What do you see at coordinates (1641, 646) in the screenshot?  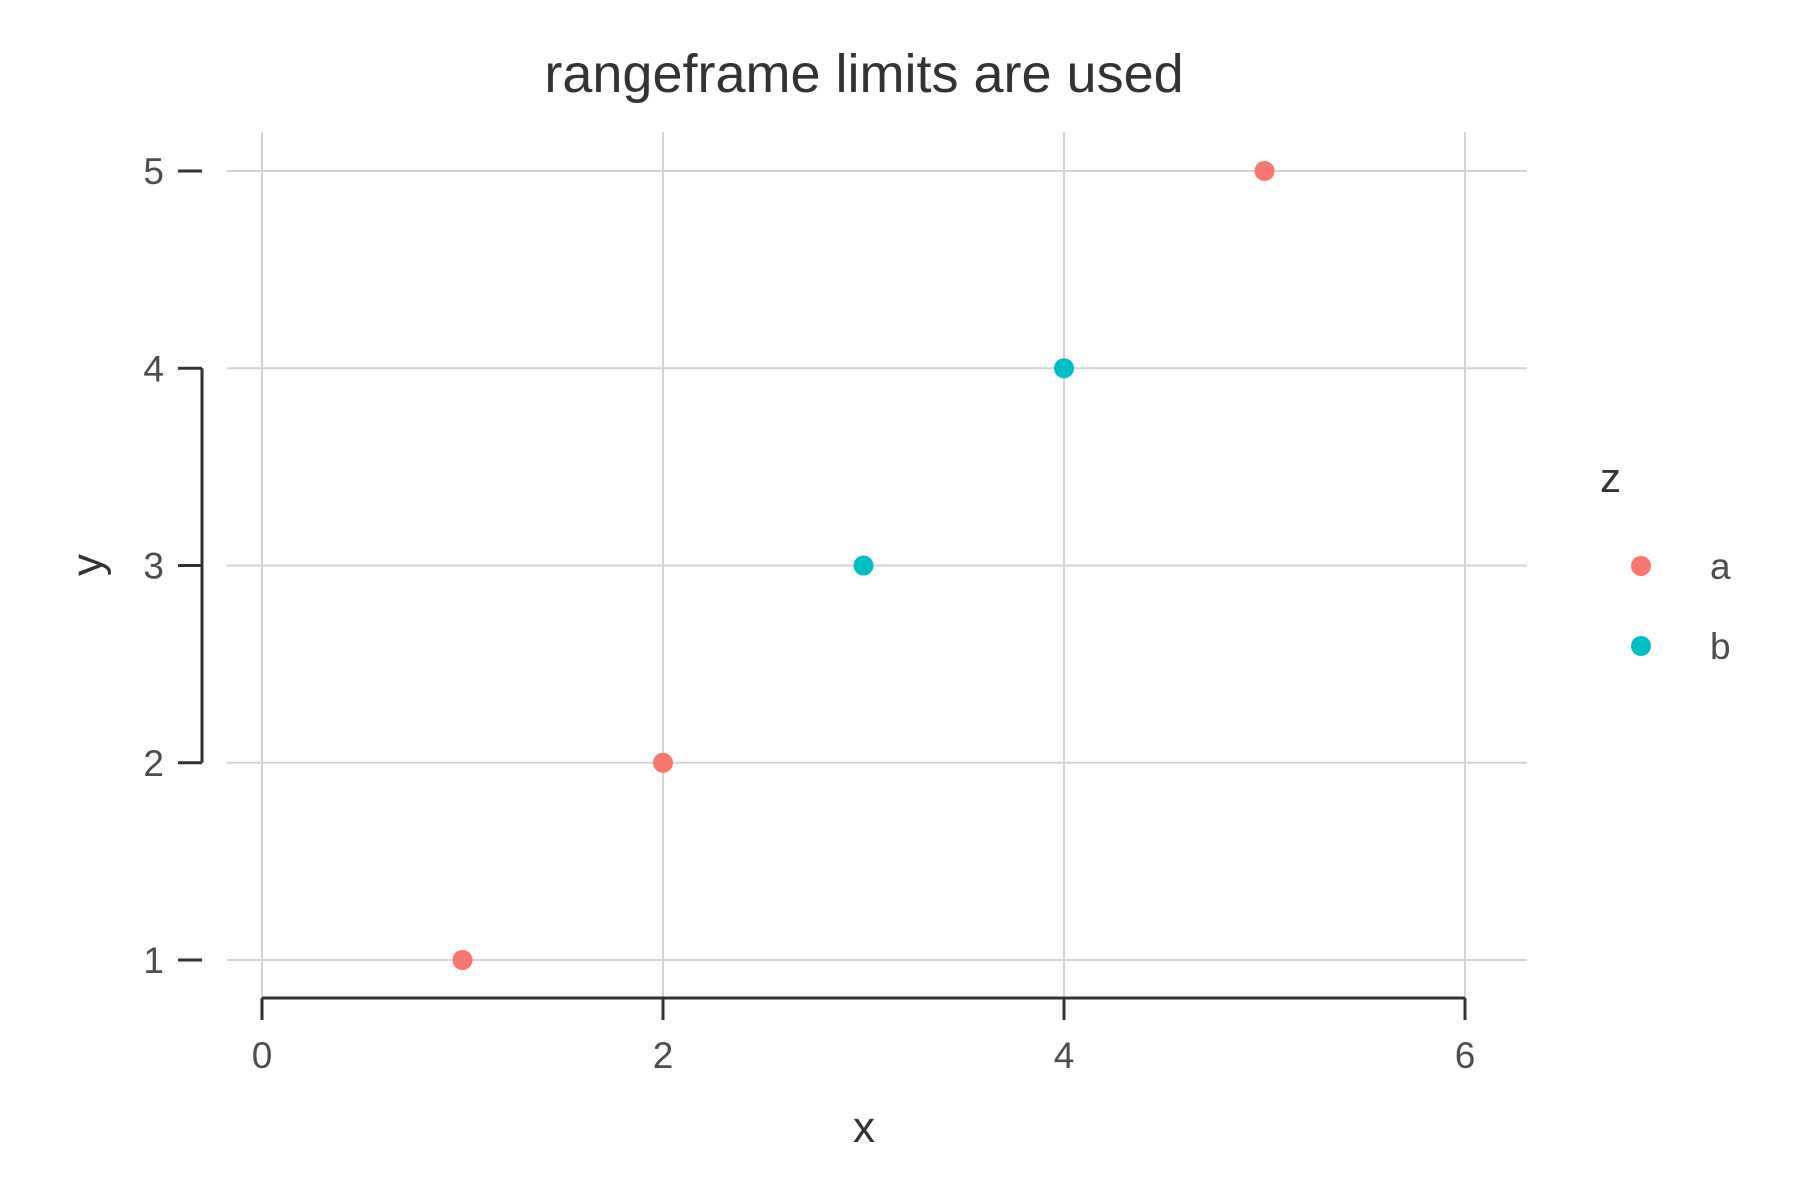 I see `legend-key-b` at bounding box center [1641, 646].